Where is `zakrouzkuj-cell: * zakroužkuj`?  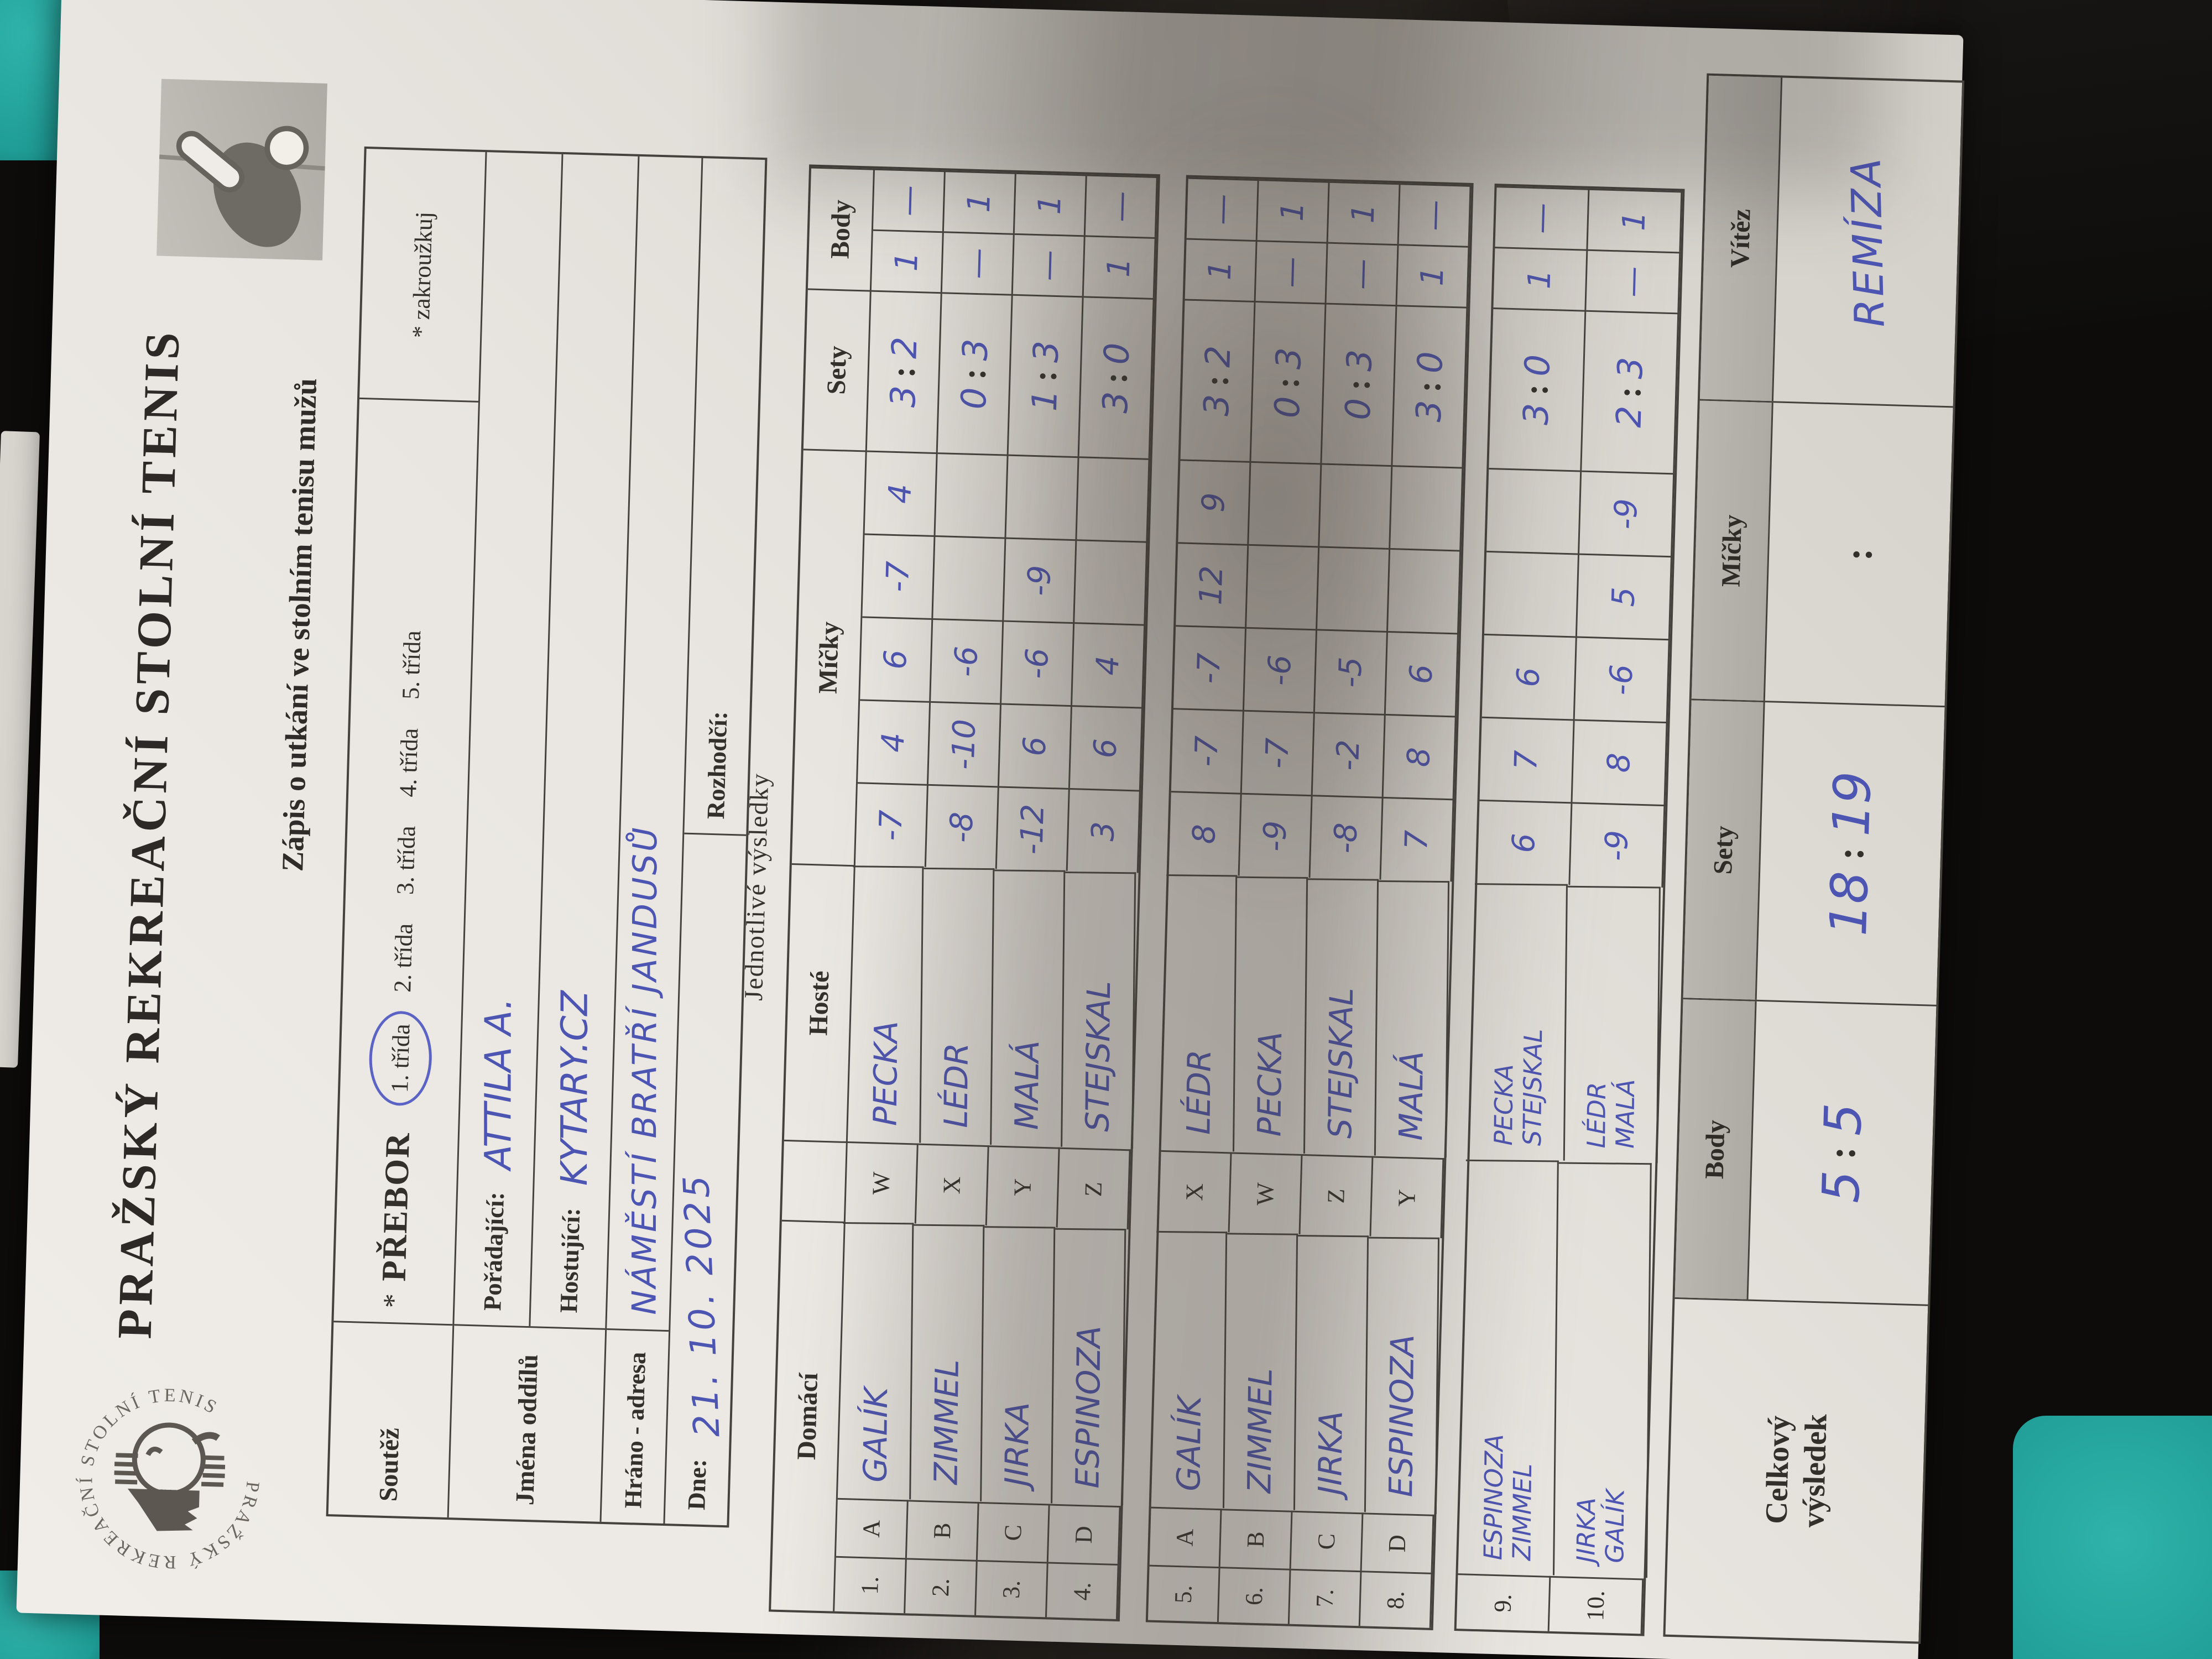
zakrouzkuj-cell: * zakroužkuj is located at coordinates (422, 275).